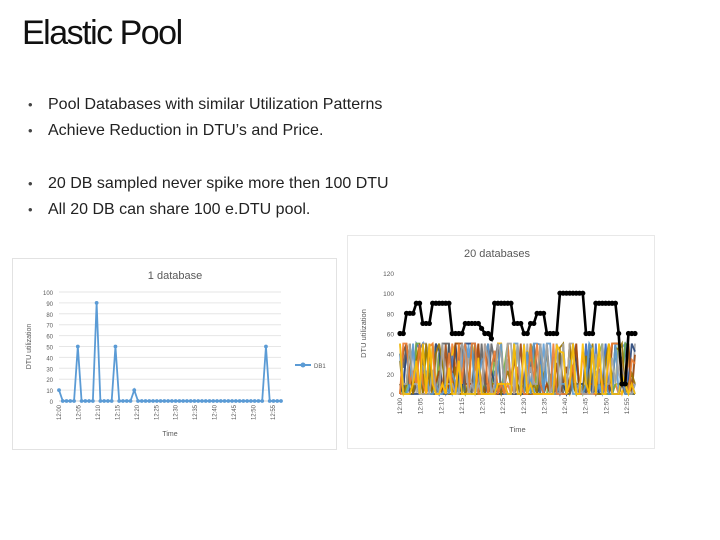 This screenshot has width=720, height=540. Describe the element at coordinates (606, 406) in the screenshot. I see `x-tick-label: 12:50` at that location.